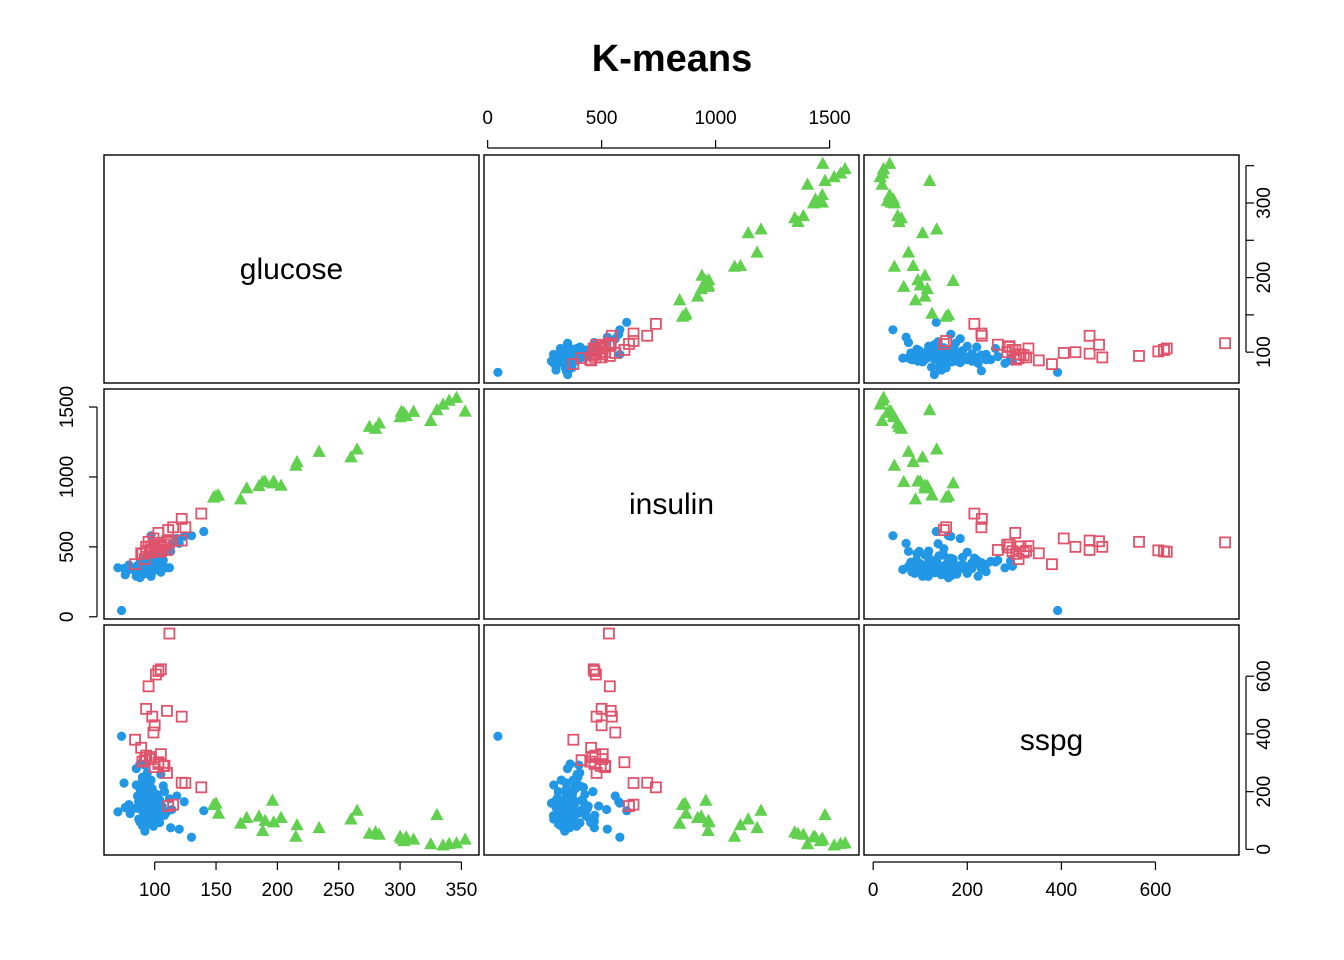  I want to click on tick-label-sspg: 0, so click(1264, 849).